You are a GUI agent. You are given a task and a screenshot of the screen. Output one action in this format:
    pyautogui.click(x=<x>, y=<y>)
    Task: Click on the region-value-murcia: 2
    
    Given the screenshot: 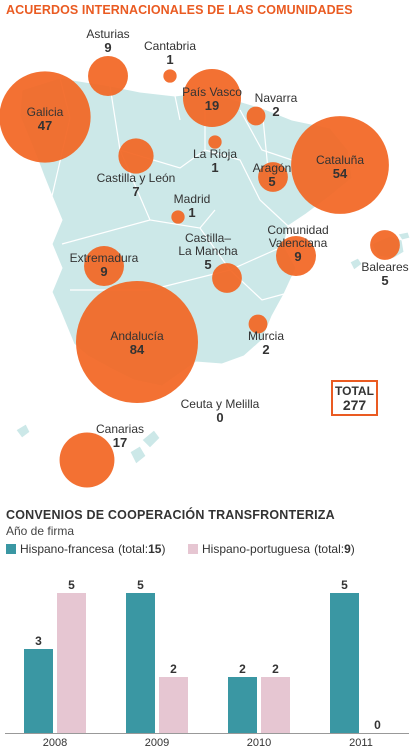 What is the action you would take?
    pyautogui.click(x=265, y=349)
    